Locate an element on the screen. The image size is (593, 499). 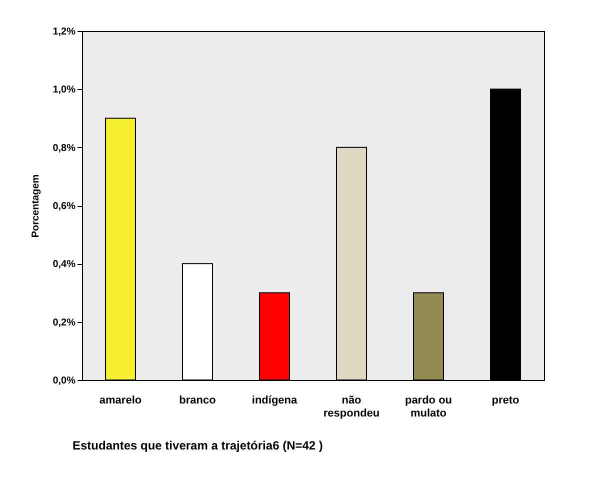
x-tick-label: amarelo is located at coordinates (120, 400).